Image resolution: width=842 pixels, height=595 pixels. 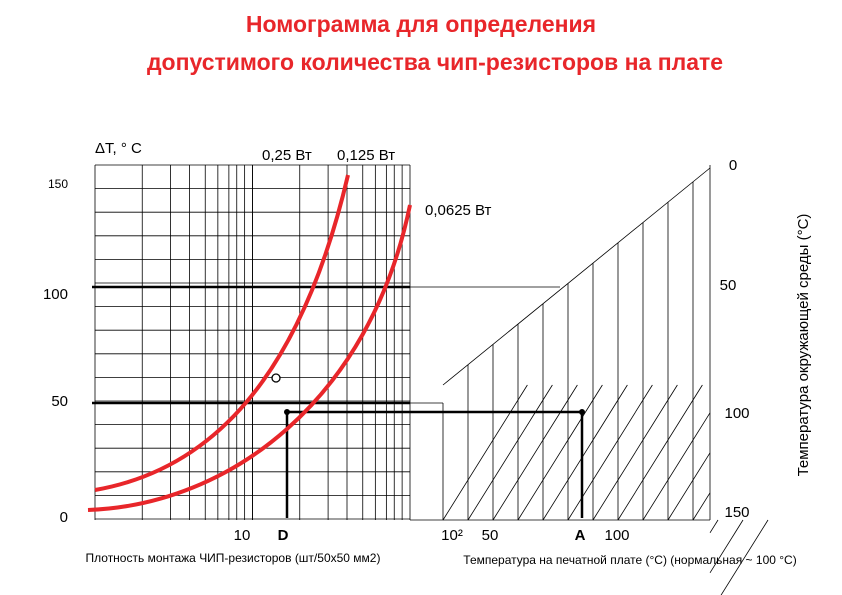 I want to click on left-tick: 150, so click(x=58, y=184).